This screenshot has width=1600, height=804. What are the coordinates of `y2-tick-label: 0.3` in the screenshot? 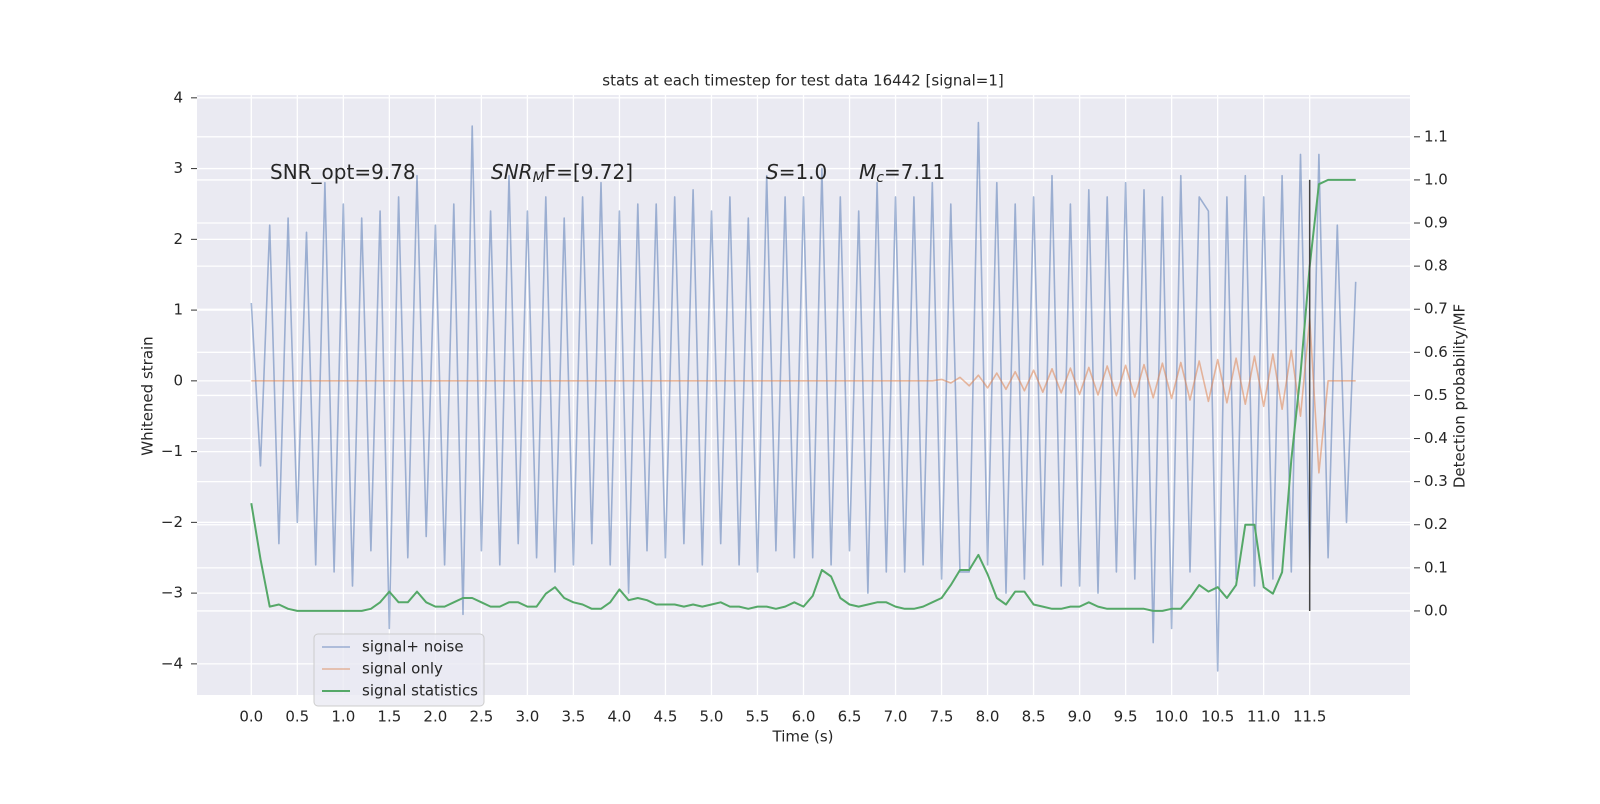 It's located at (1436, 481).